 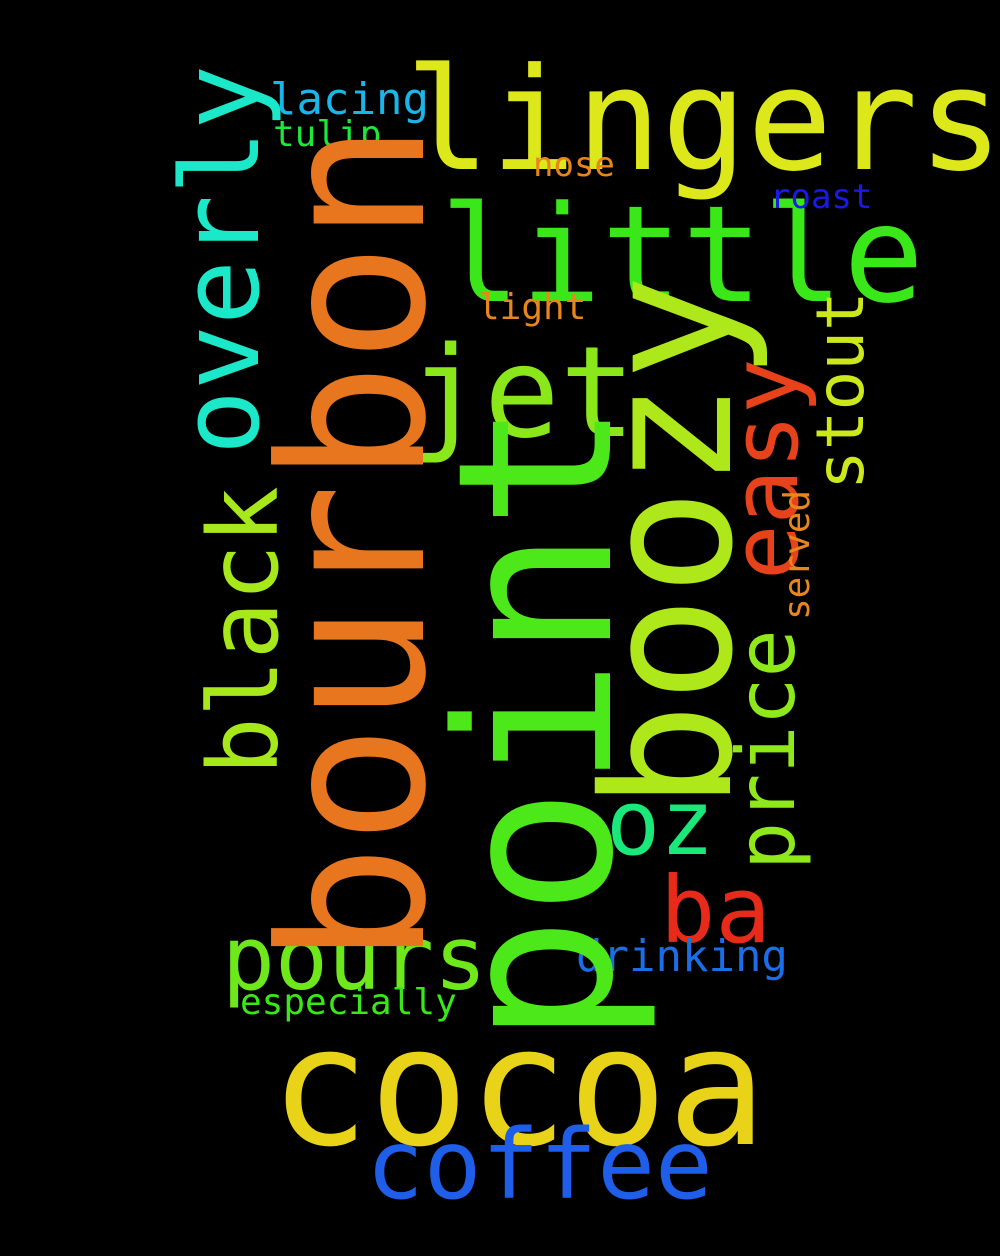 I want to click on word-jet: jet, so click(x=522, y=392).